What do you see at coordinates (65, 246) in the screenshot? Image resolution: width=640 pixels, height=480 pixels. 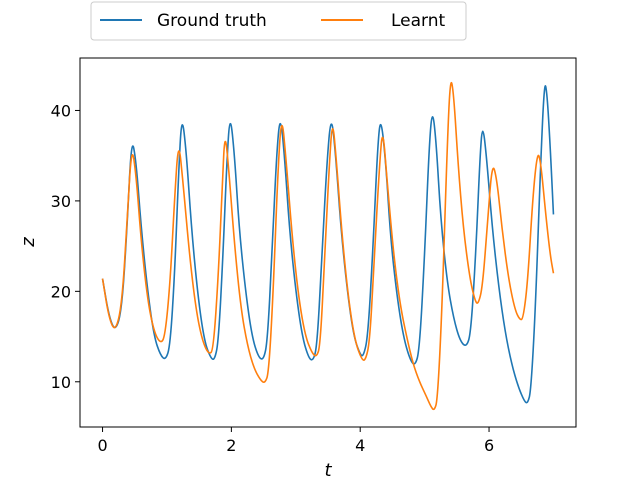 I see `y-axis-ticks: 10 20 30 40` at bounding box center [65, 246].